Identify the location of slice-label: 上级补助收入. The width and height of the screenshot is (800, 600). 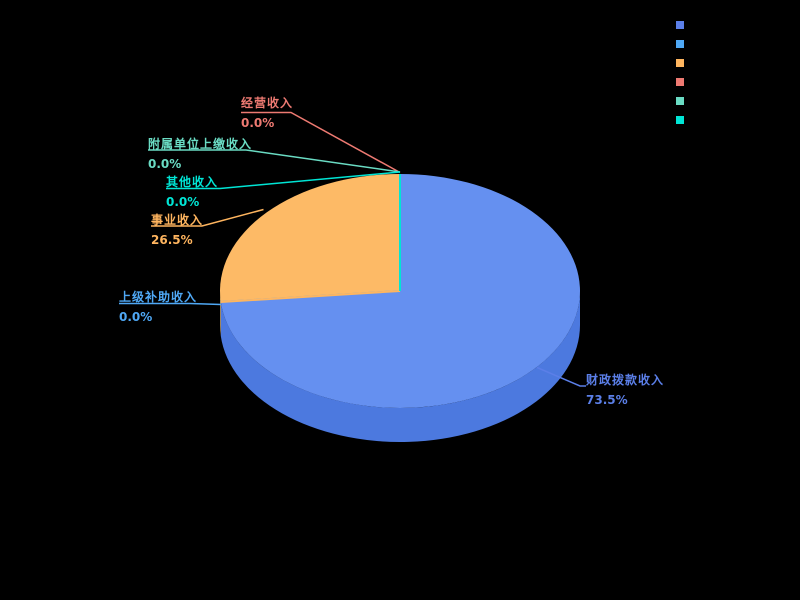
(158, 297).